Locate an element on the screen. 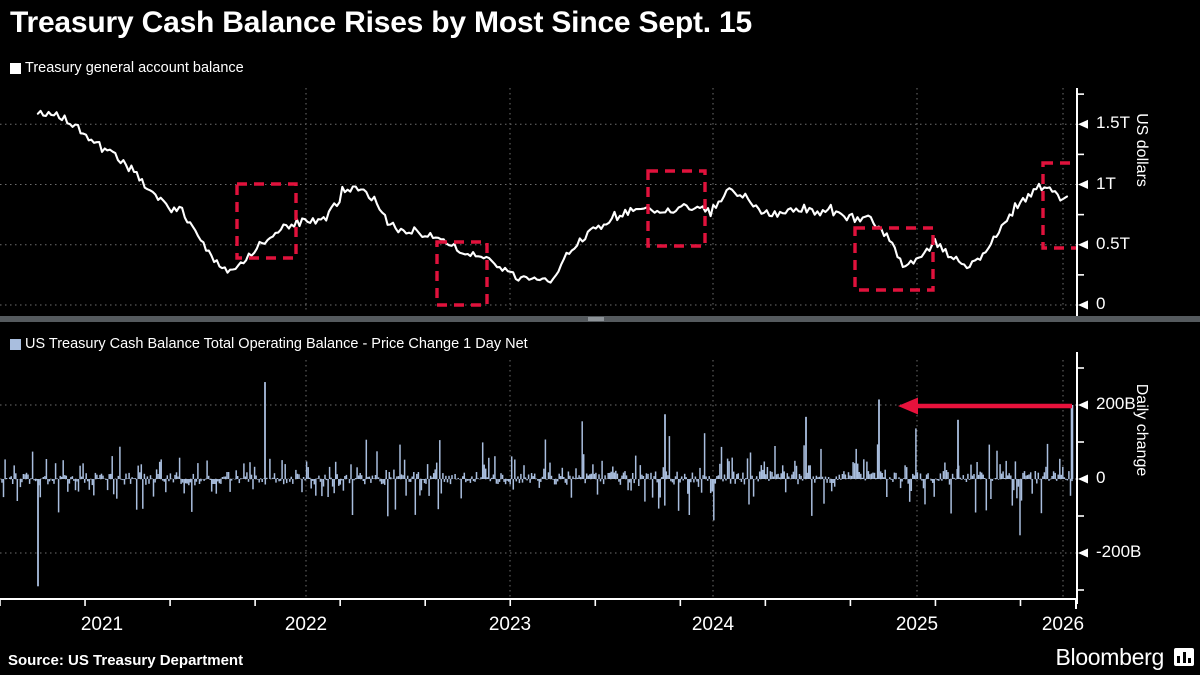 This screenshot has width=1200, height=675. x-axis-spine is located at coordinates (538, 603).